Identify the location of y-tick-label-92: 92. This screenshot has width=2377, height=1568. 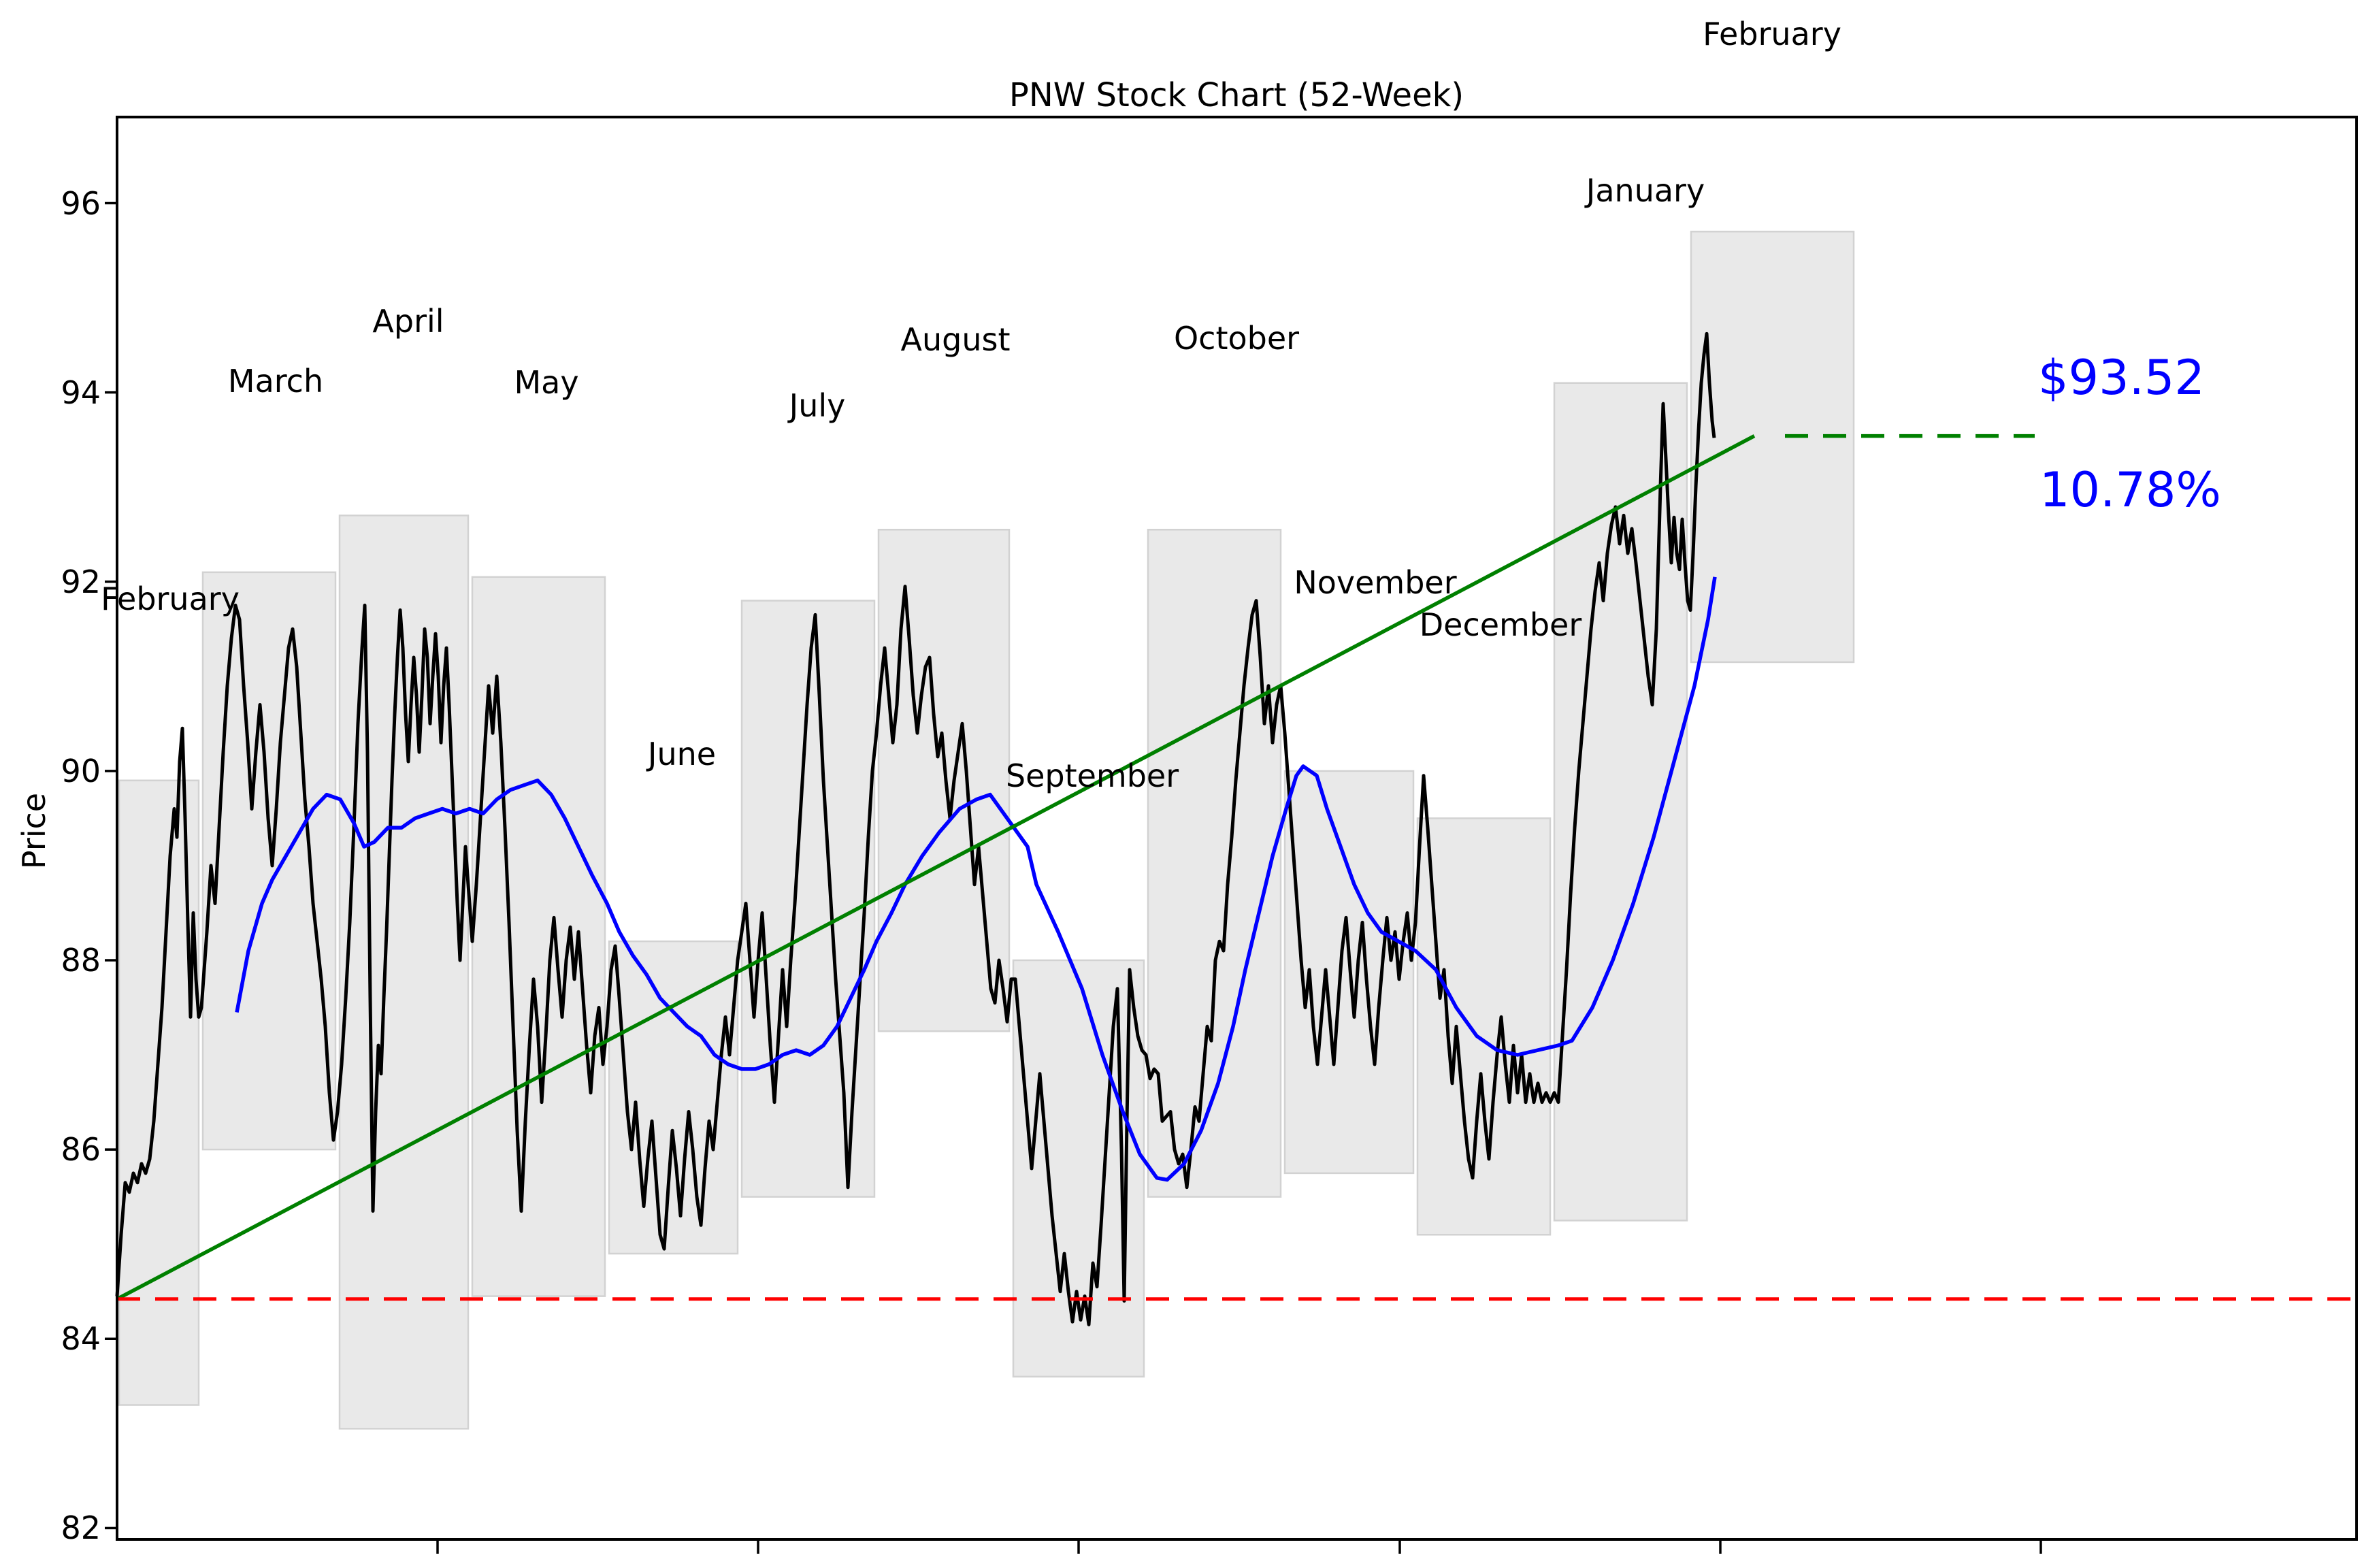
(81, 581).